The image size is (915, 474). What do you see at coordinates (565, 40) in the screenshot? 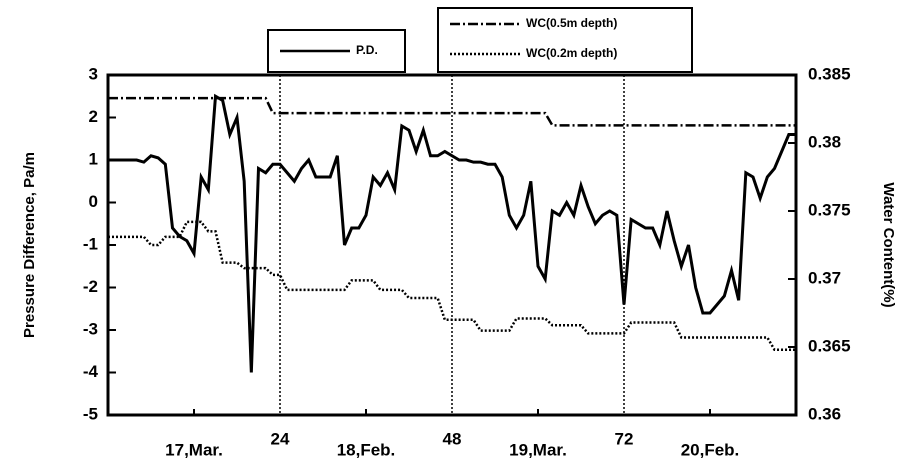
I see `legend-box` at bounding box center [565, 40].